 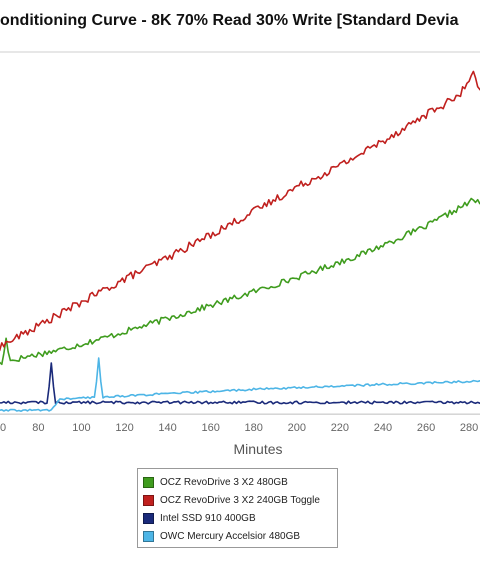 I want to click on x-tick-label: 260, so click(x=426, y=428).